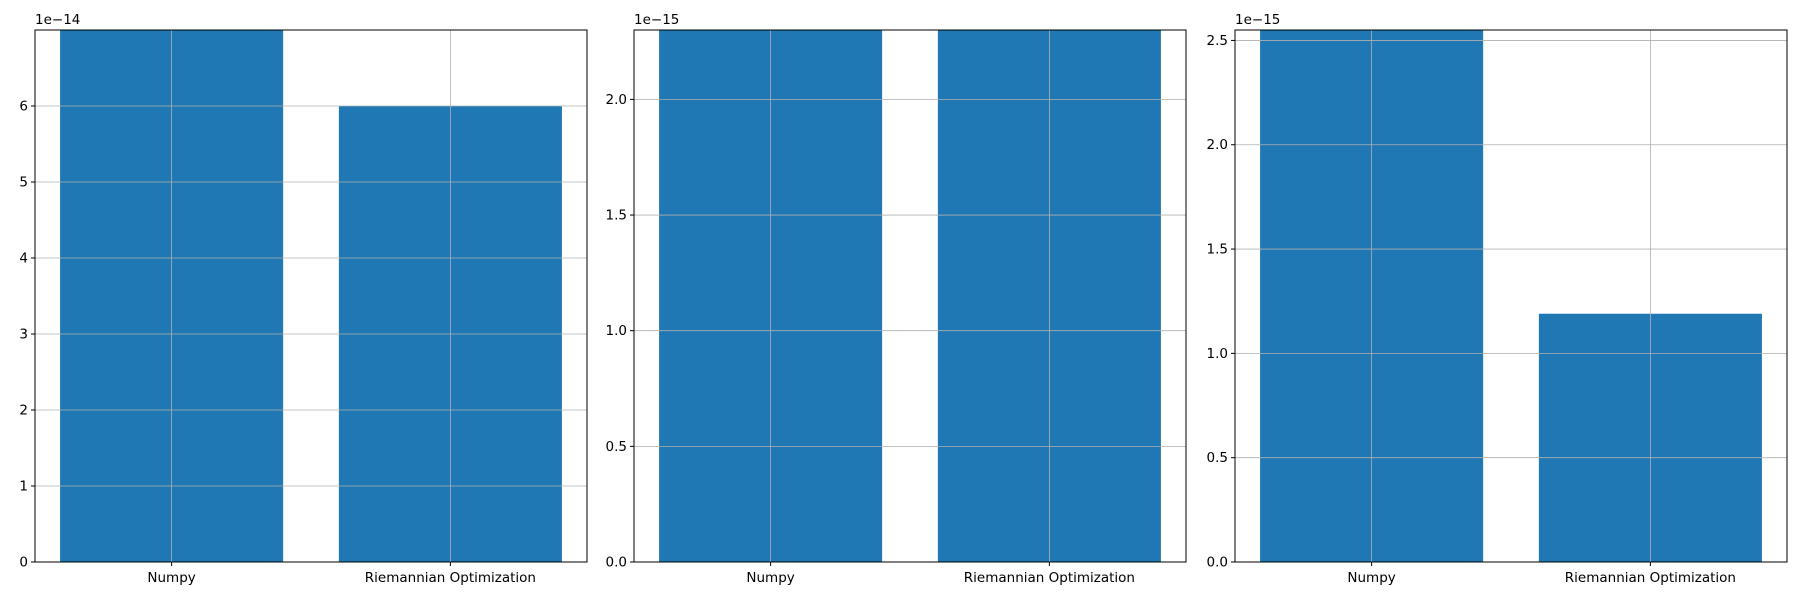 The height and width of the screenshot is (600, 1800). I want to click on y-tick-label: 2, so click(23, 411).